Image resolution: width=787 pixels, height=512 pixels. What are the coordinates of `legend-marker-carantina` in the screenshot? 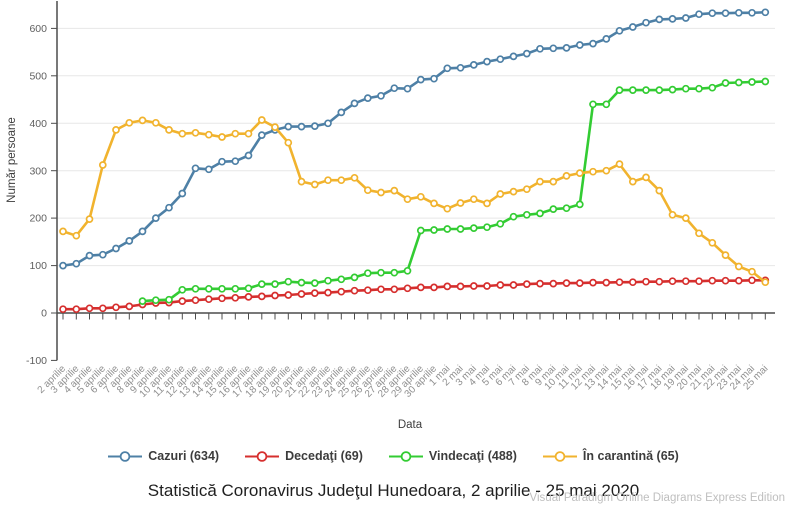 It's located at (559, 456).